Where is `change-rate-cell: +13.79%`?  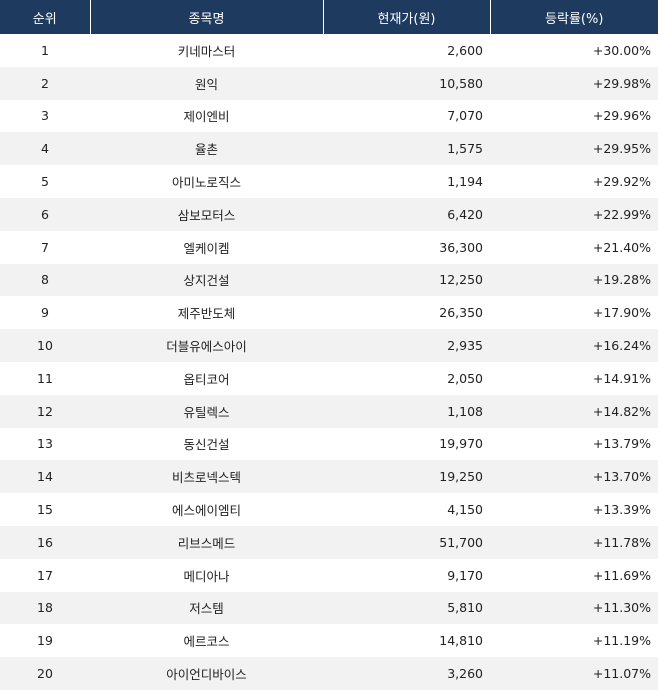 change-rate-cell: +13.79% is located at coordinates (621, 444).